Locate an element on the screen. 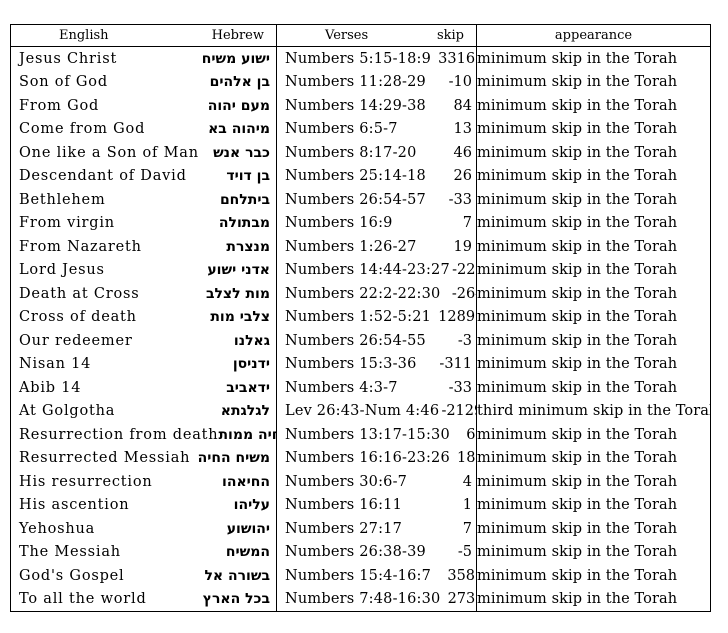 The image size is (728, 633). skip-value: -264 is located at coordinates (463, 293).